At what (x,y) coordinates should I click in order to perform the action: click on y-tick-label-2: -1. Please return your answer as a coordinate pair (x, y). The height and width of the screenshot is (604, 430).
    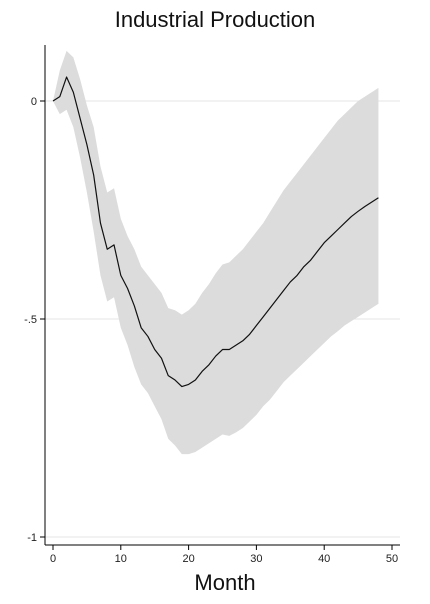
    Looking at the image, I should click on (32, 538).